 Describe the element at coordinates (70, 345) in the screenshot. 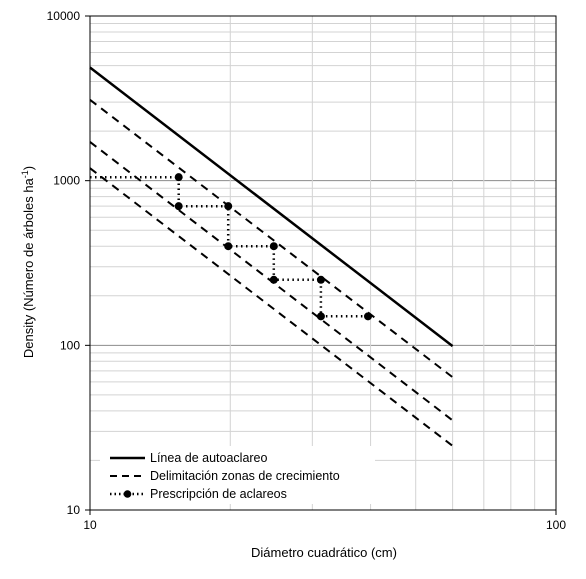

I see `y-tick-label: 100` at that location.